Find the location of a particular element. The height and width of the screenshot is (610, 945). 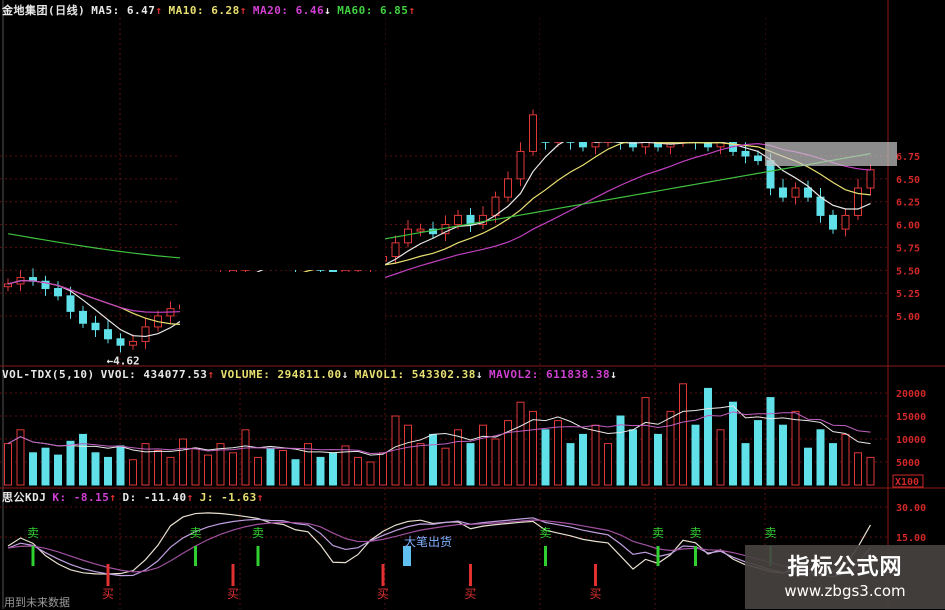

ma60-readout: MA60: 6.85↑ is located at coordinates (376, 10).